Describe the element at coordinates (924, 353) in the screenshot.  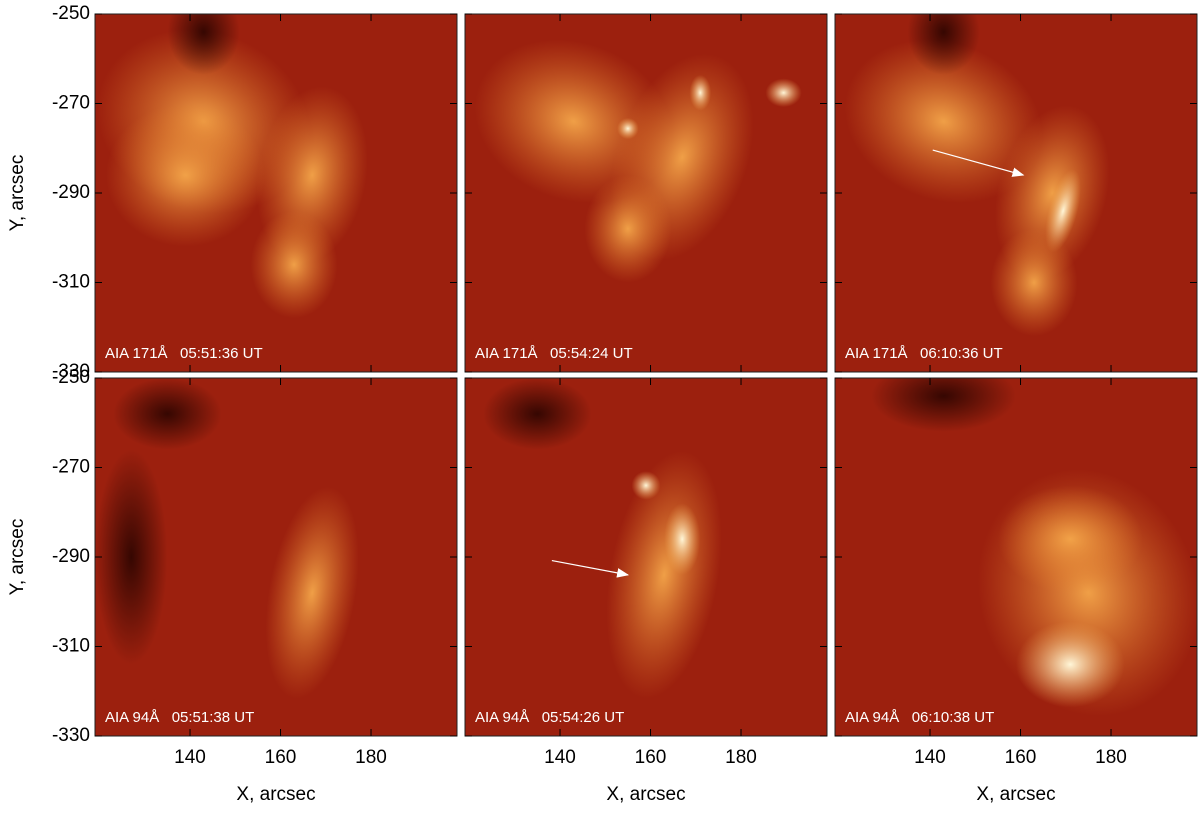
I see `panel-label: AIA 171Å 06:10:36 UT` at that location.